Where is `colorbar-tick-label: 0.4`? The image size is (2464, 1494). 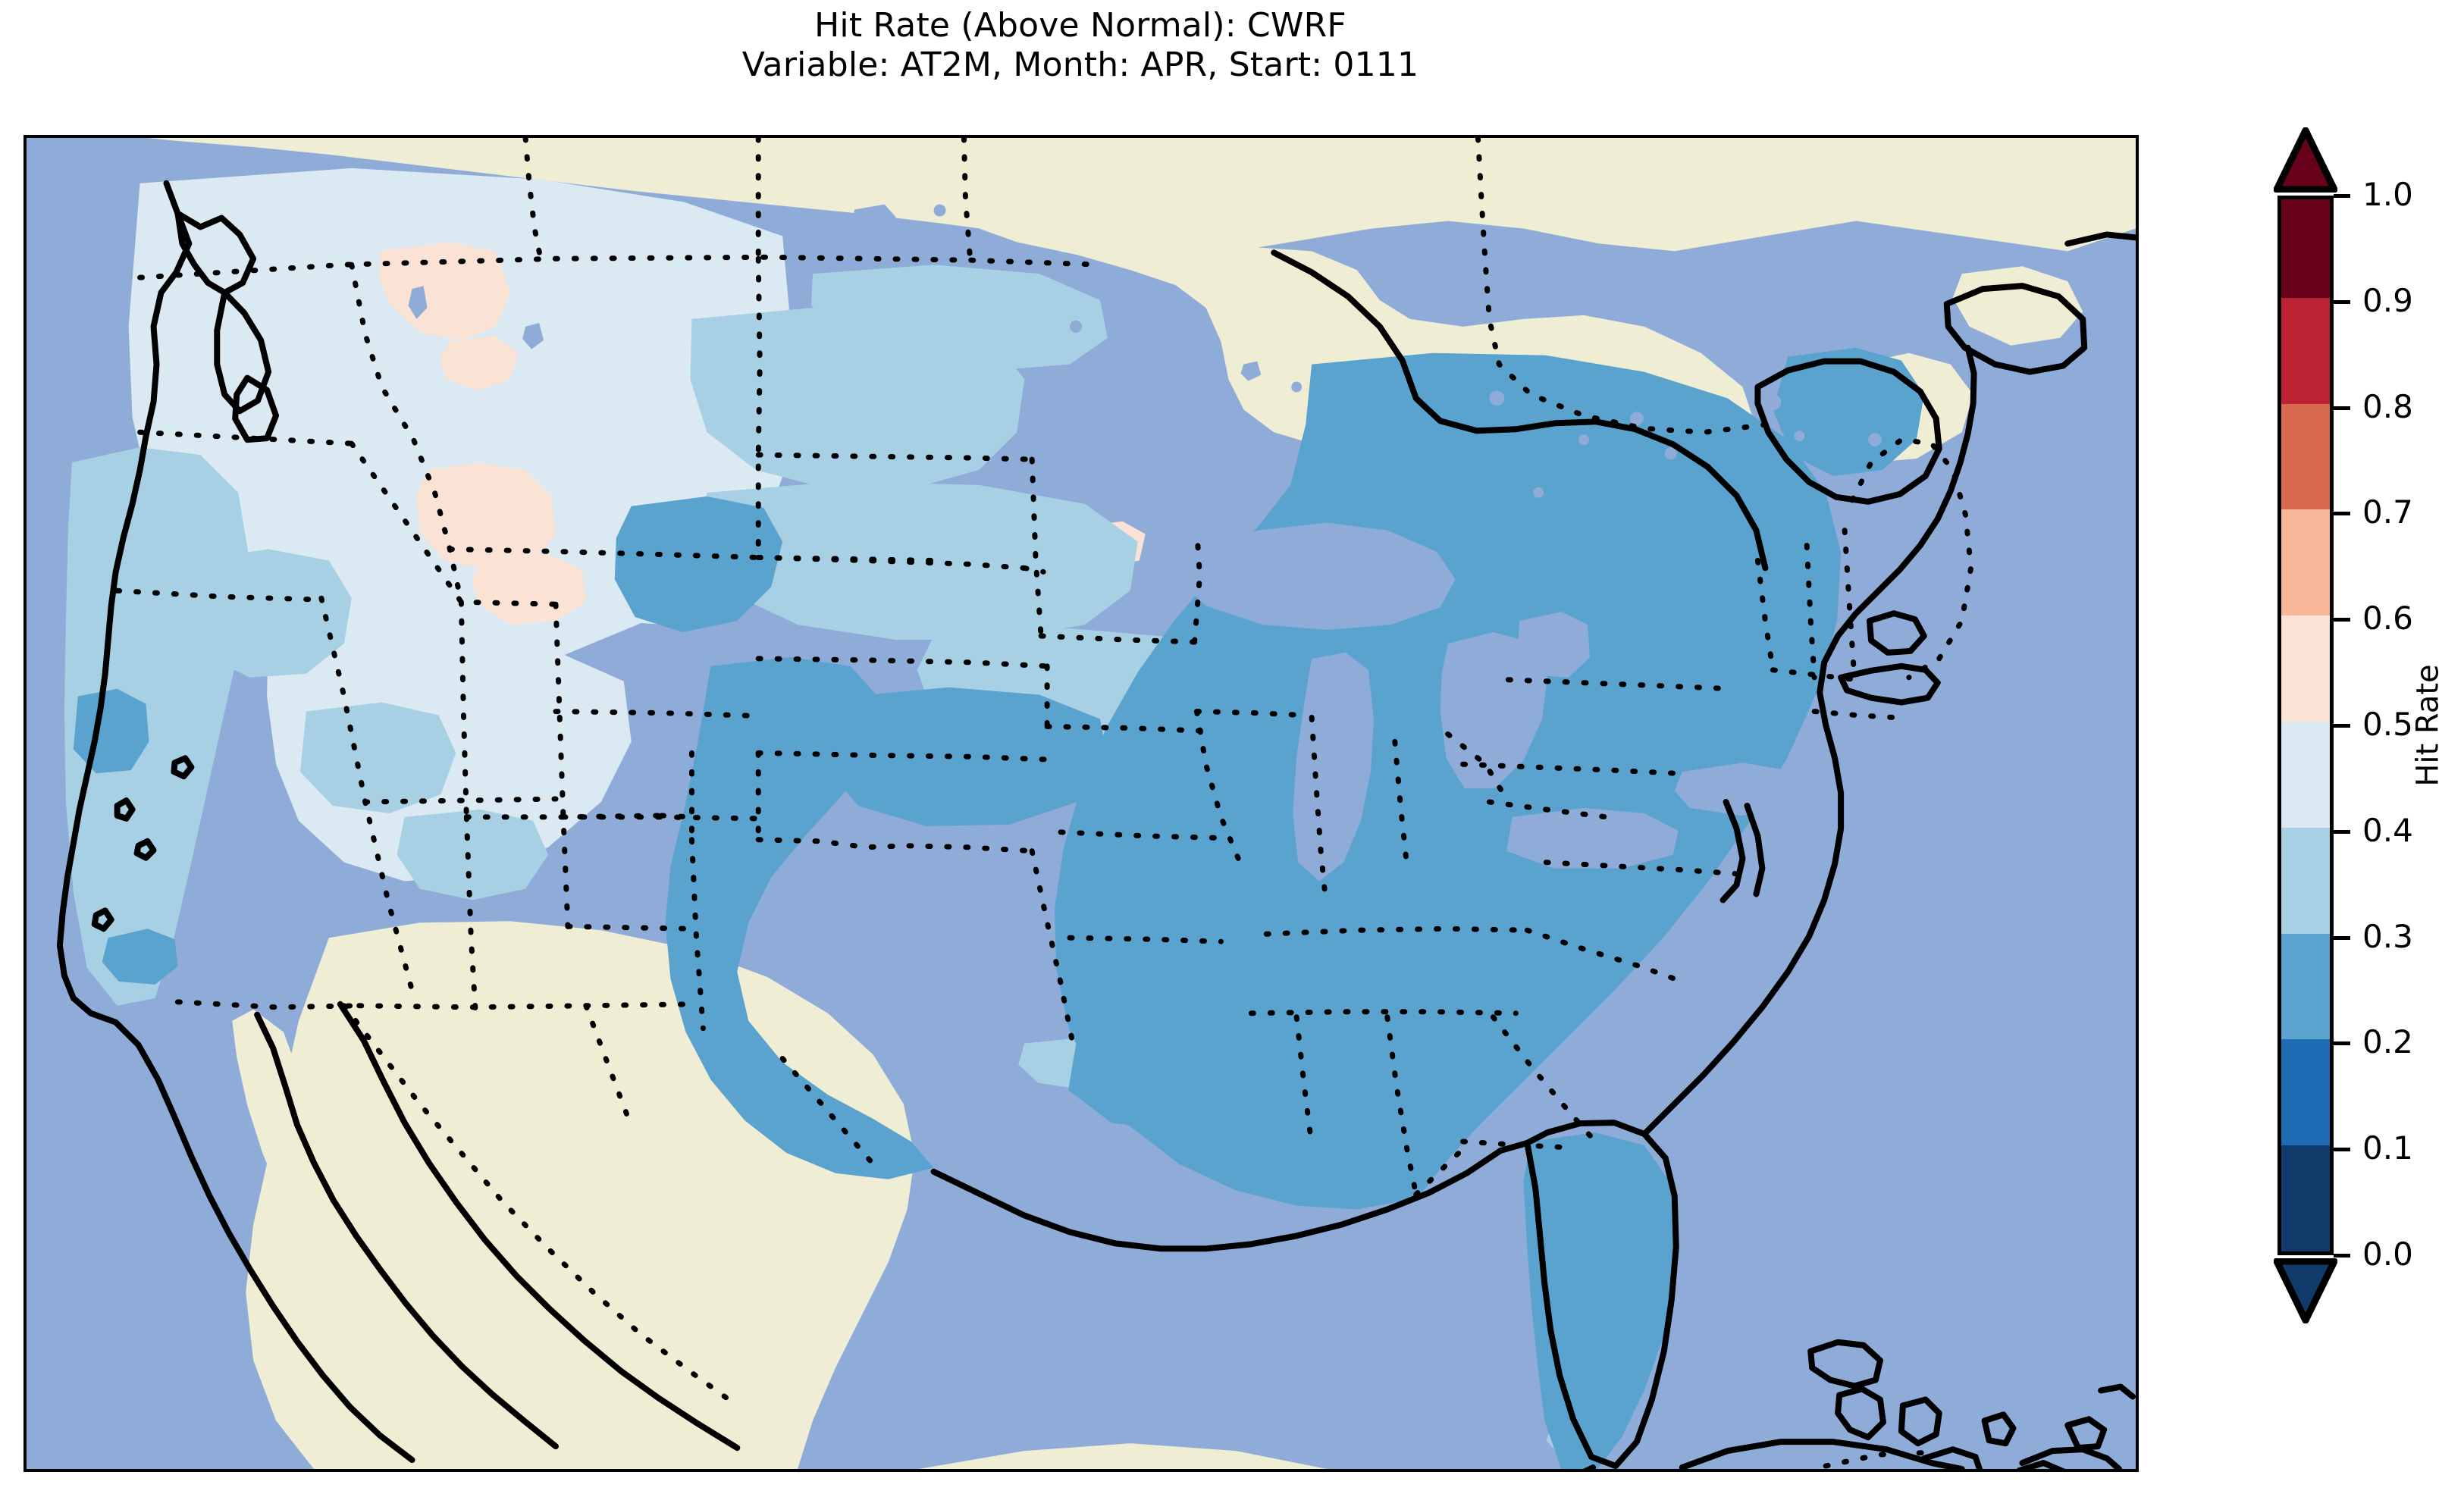
colorbar-tick-label: 0.4 is located at coordinates (2387, 830).